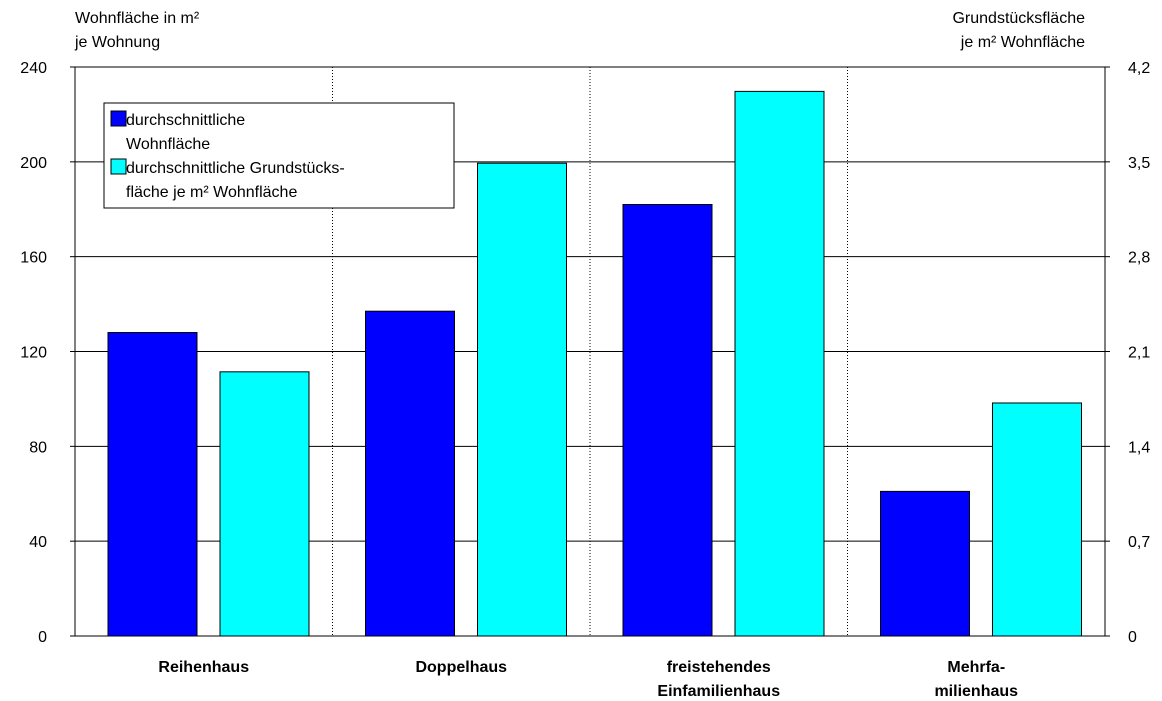 Image resolution: width=1162 pixels, height=701 pixels. Describe the element at coordinates (718, 691) in the screenshot. I see `category-label: Einfamilienhaus` at that location.